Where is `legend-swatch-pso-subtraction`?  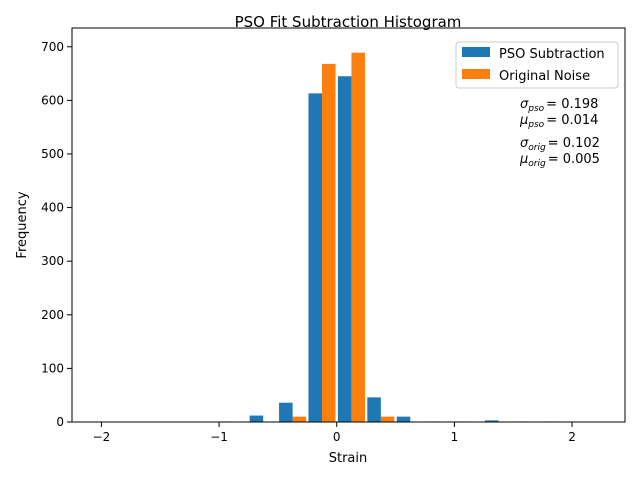
legend-swatch-pso-subtraction is located at coordinates (476, 52).